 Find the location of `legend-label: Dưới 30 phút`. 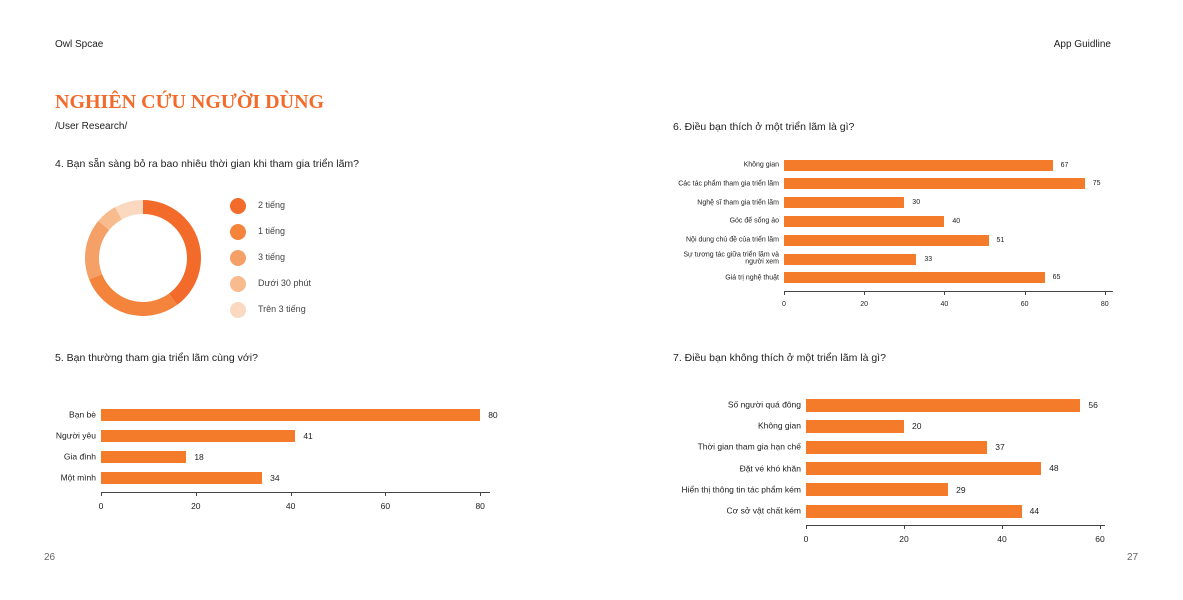

legend-label: Dưới 30 phút is located at coordinates (284, 283).